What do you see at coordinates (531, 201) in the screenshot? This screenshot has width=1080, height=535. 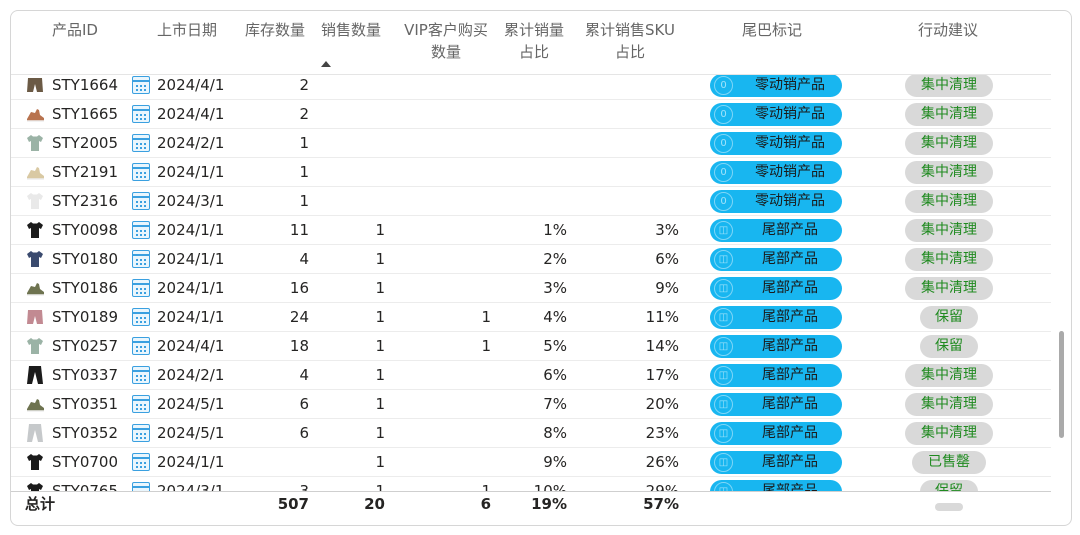 I see `table-row: STY2316 2024/3/1 1 0 零动销产品 集中清理` at bounding box center [531, 201].